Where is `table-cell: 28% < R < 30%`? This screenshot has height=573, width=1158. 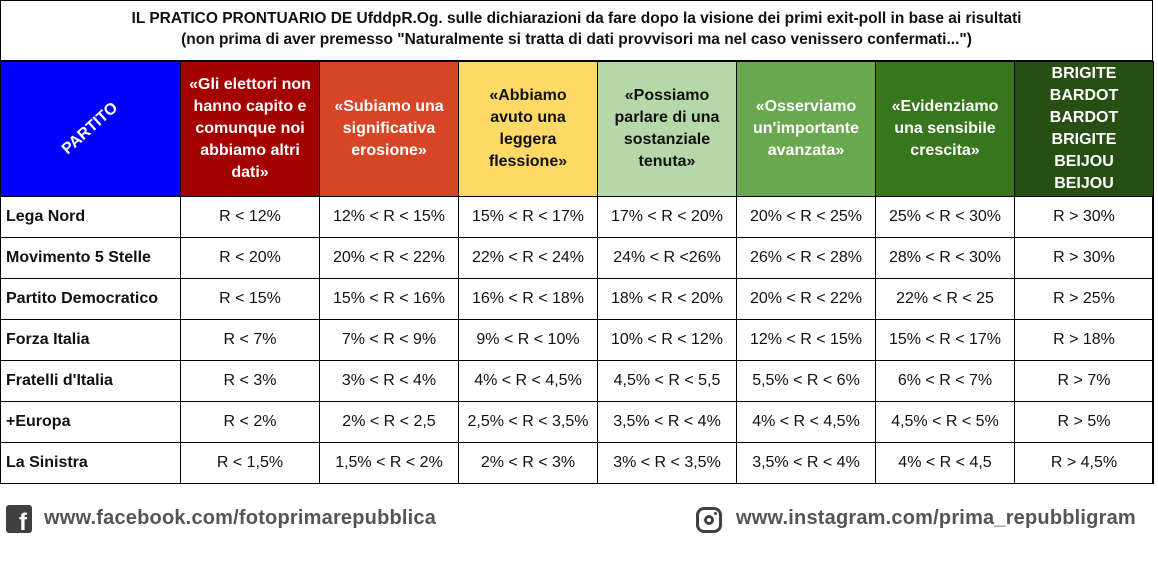
table-cell: 28% < R < 30% is located at coordinates (945, 258).